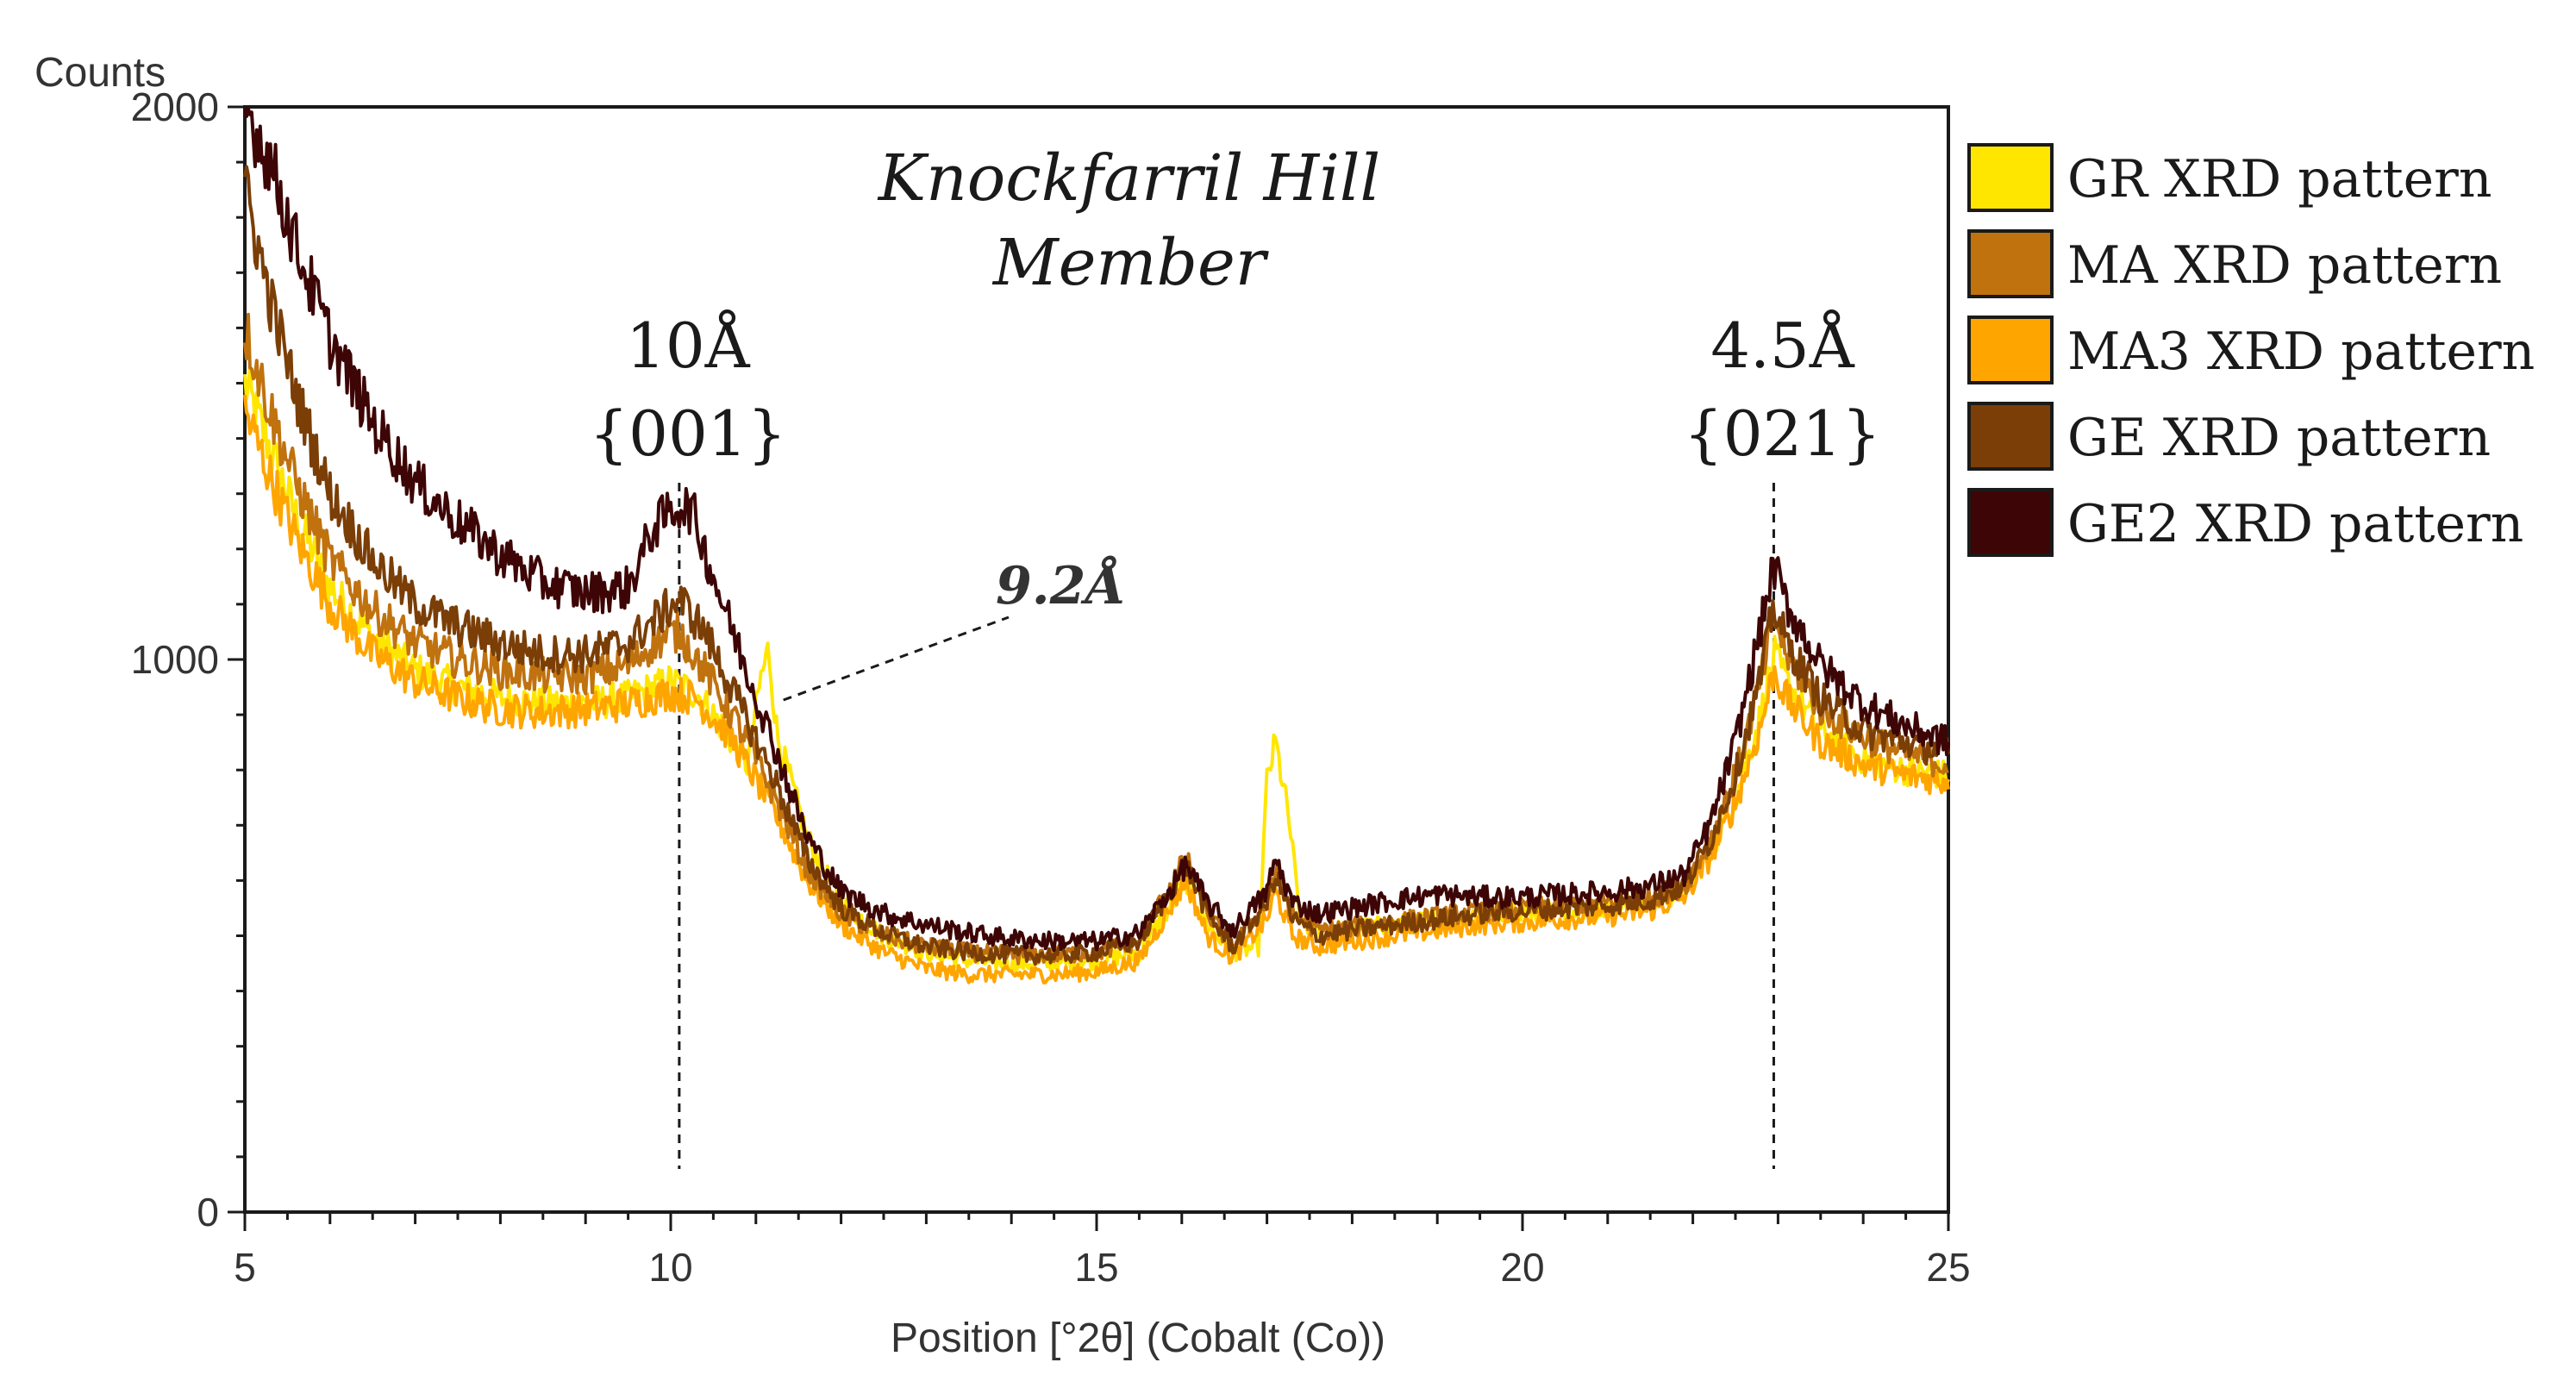  Describe the element at coordinates (1782, 433) in the screenshot. I see `peak-label-plane: {021}` at that location.